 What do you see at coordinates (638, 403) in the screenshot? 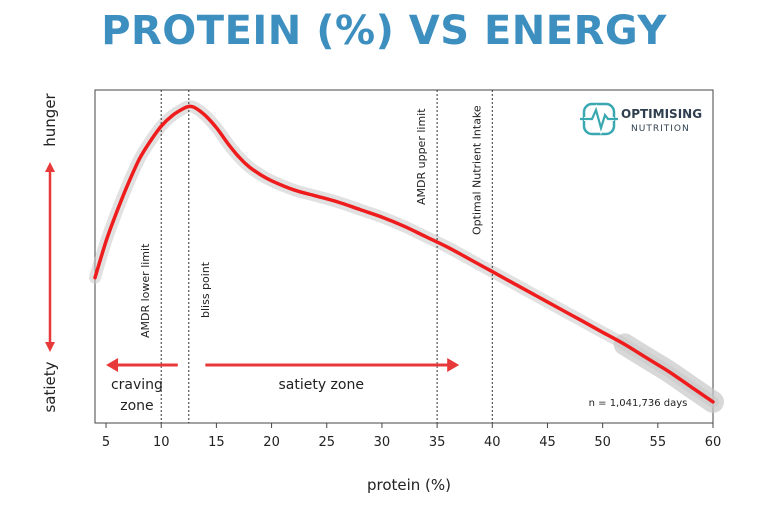
I see `sample-size-annotation: n = 1,041,736 days` at bounding box center [638, 403].